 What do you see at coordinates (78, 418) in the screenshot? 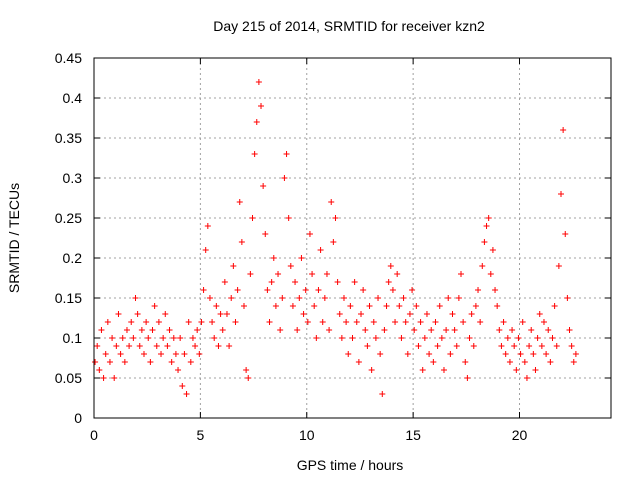
I see `y-tick-label: 0` at bounding box center [78, 418].